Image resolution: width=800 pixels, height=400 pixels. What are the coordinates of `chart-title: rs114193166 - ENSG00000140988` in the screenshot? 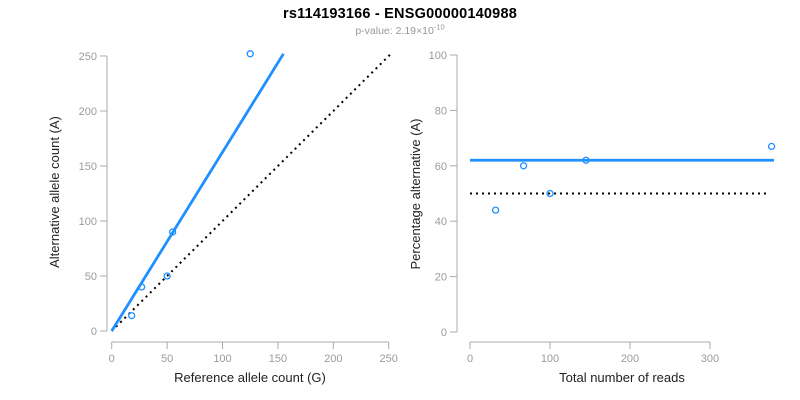 It's located at (400, 14).